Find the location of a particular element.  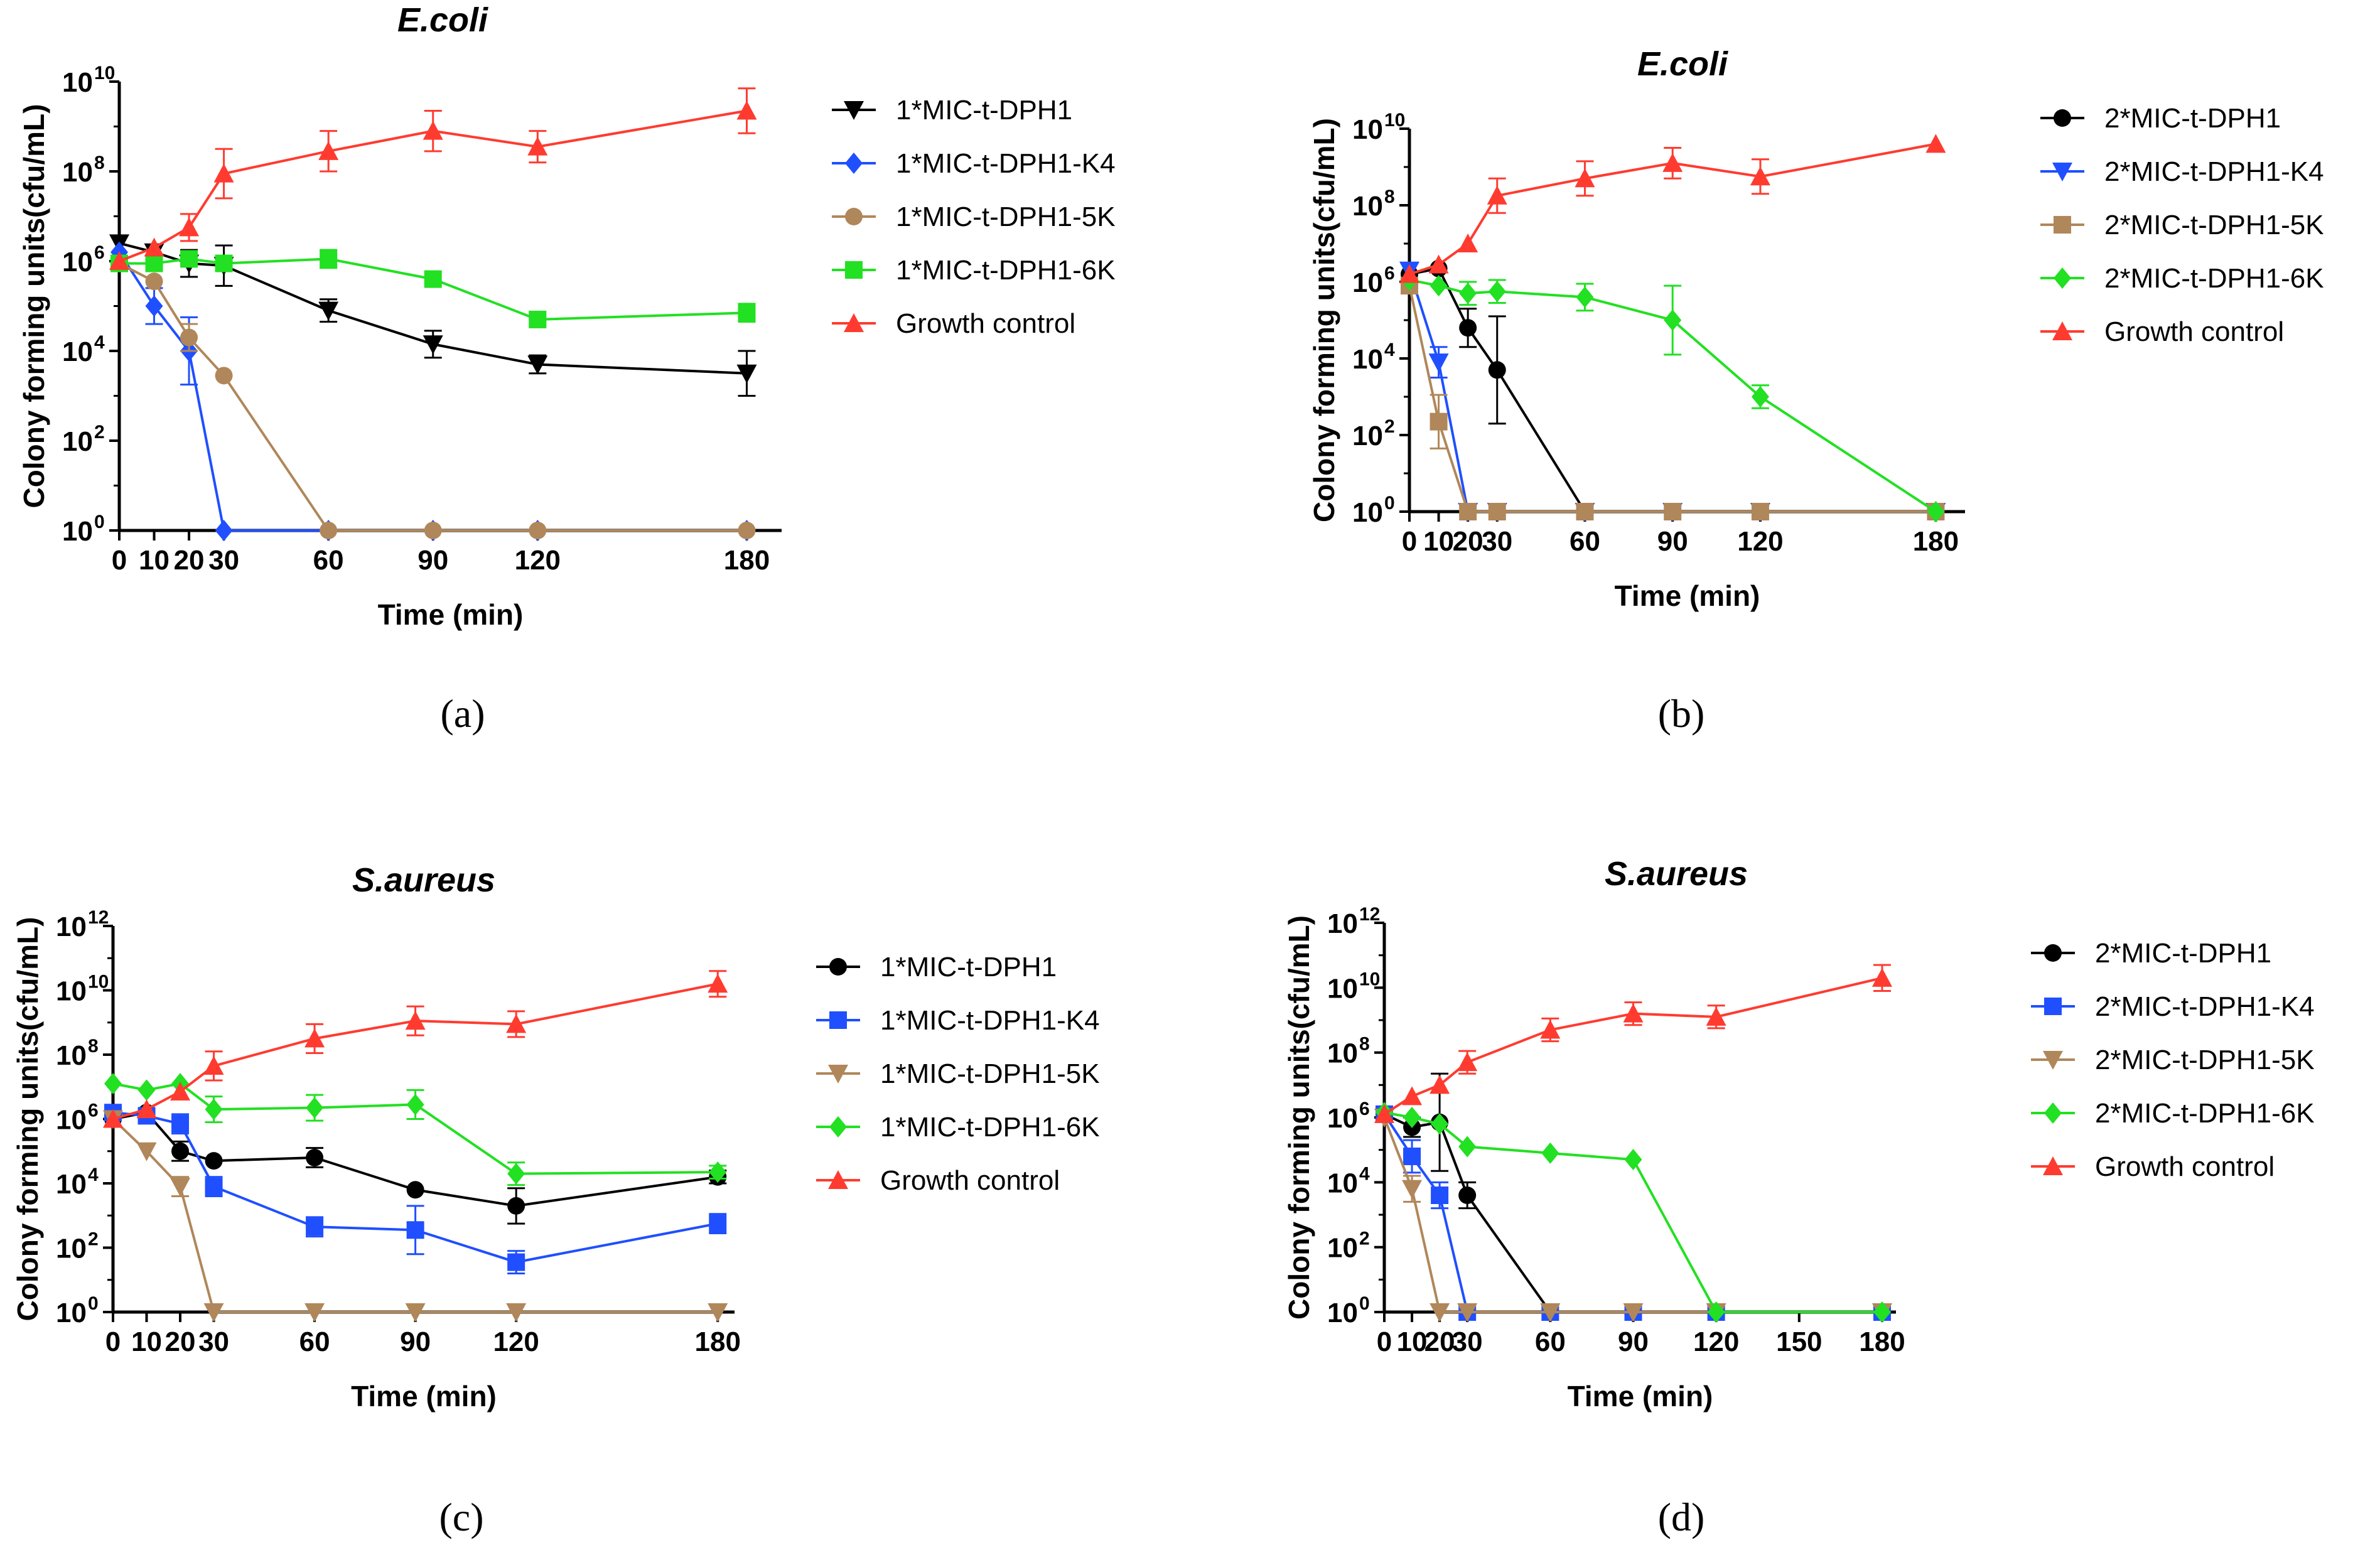

x-tick-label: 150 is located at coordinates (1799, 1341).